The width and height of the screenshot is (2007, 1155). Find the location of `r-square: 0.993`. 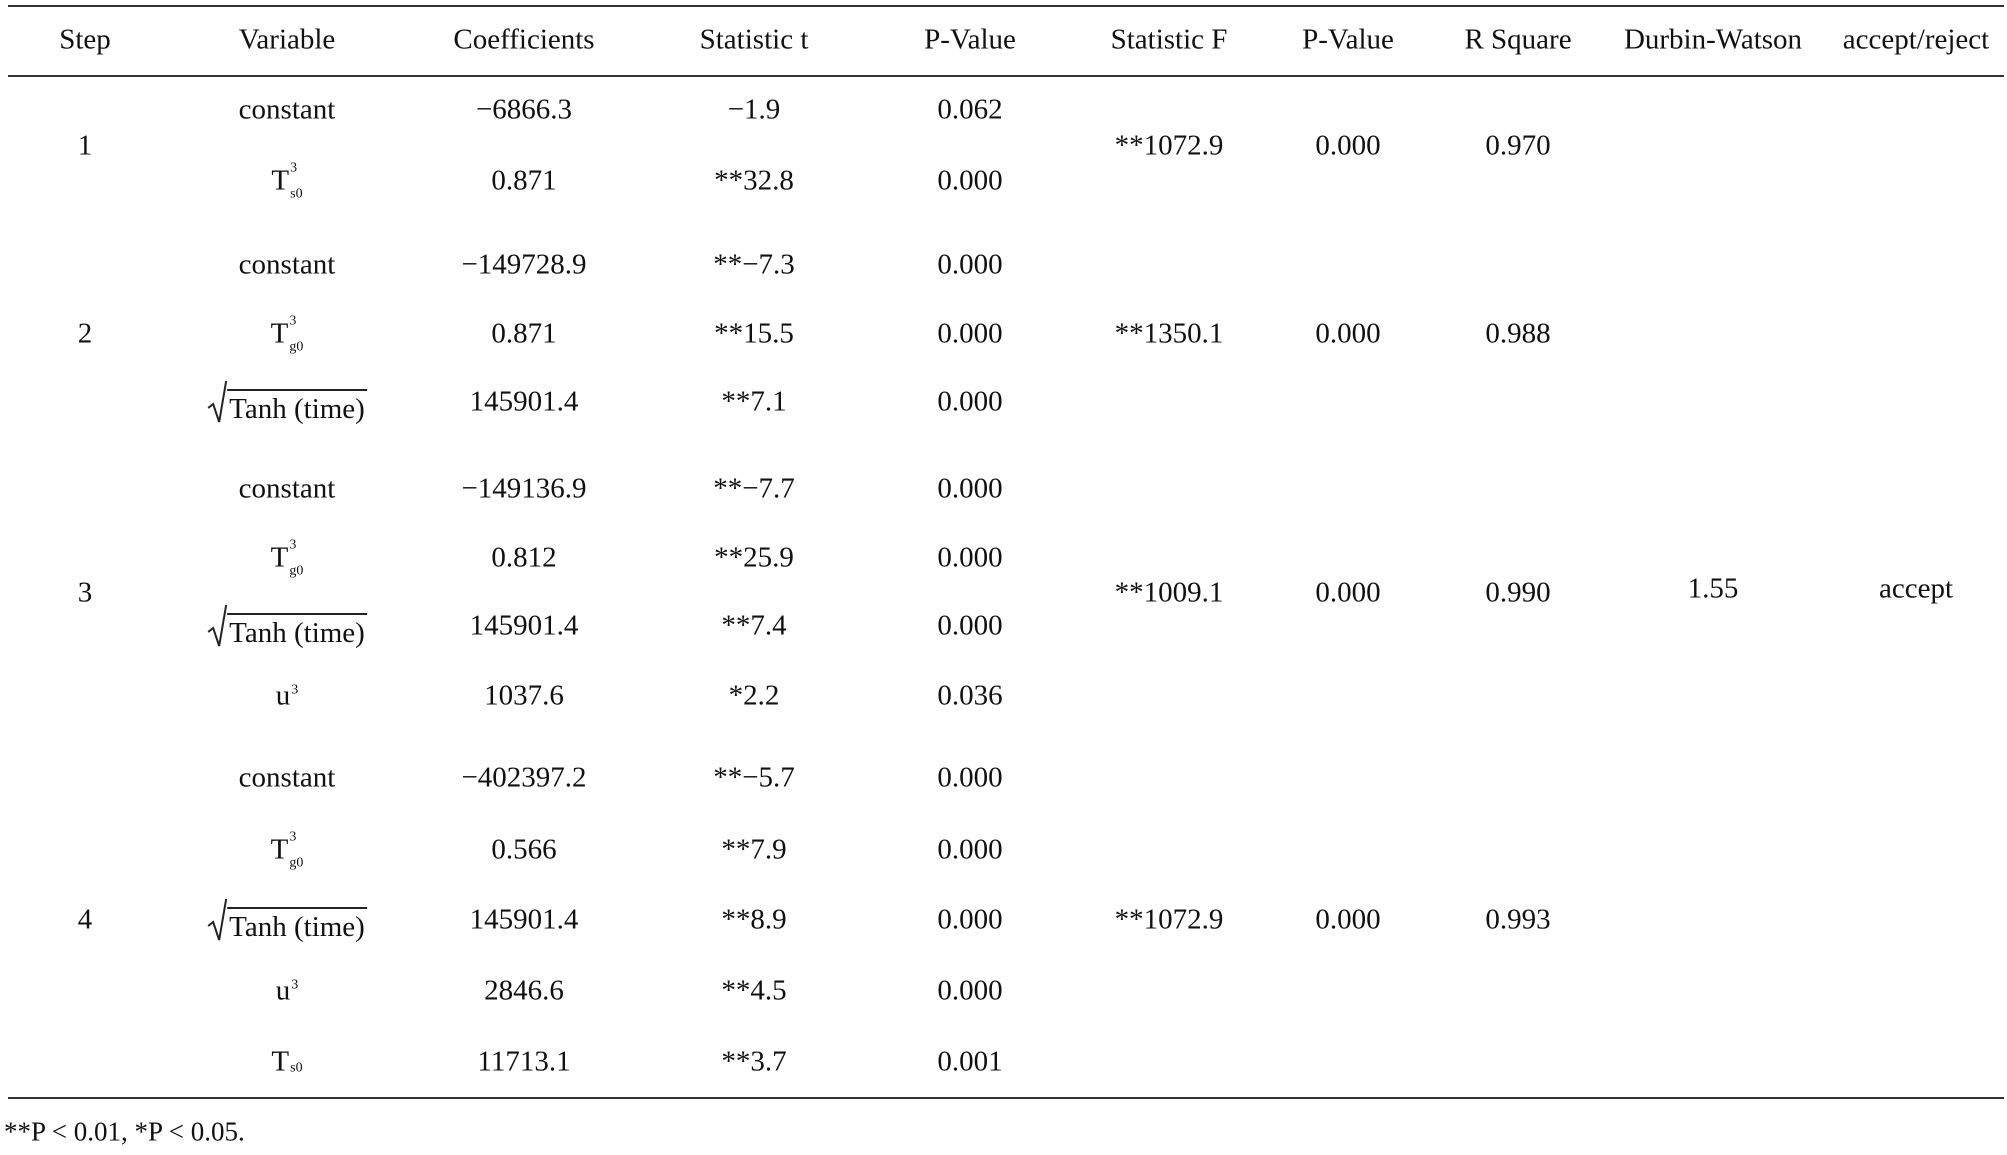

r-square: 0.993 is located at coordinates (1518, 919).